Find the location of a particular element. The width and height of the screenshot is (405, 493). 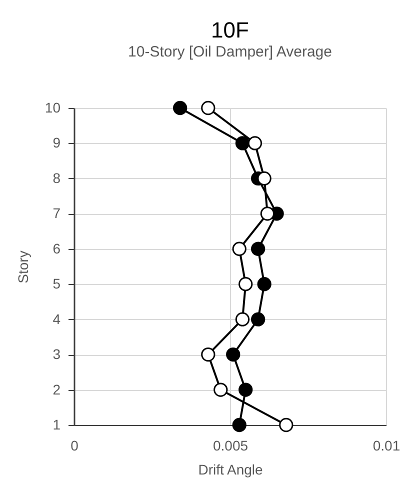

x-tick-label: 0 is located at coordinates (74, 446).